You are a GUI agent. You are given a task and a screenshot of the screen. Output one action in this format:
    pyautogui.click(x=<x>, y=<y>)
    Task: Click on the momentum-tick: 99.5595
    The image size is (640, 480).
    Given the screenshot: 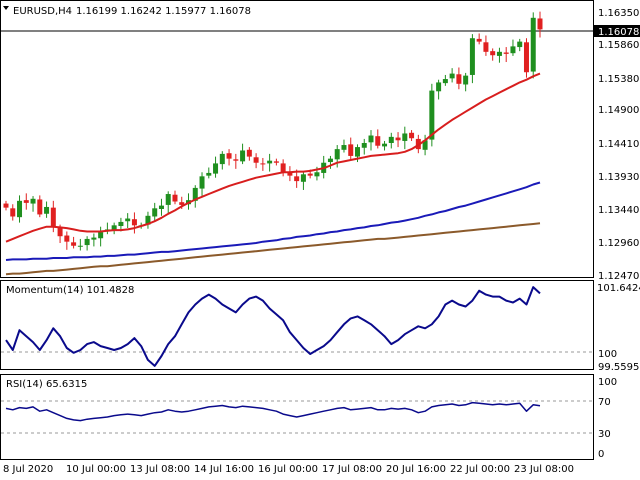 What is the action you would take?
    pyautogui.click(x=618, y=367)
    